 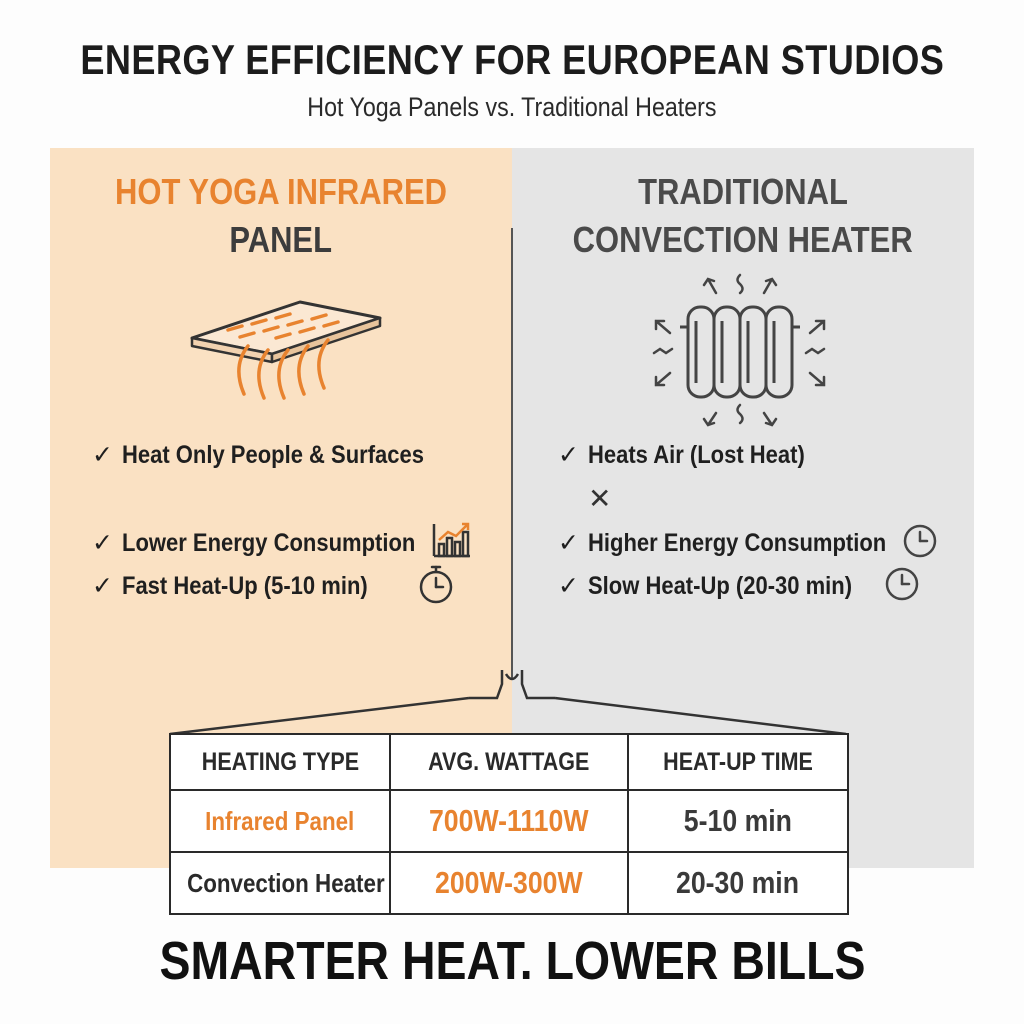 I want to click on infrared-feature-1: ✓ Heat Only People & Surfaces, so click(x=258, y=455).